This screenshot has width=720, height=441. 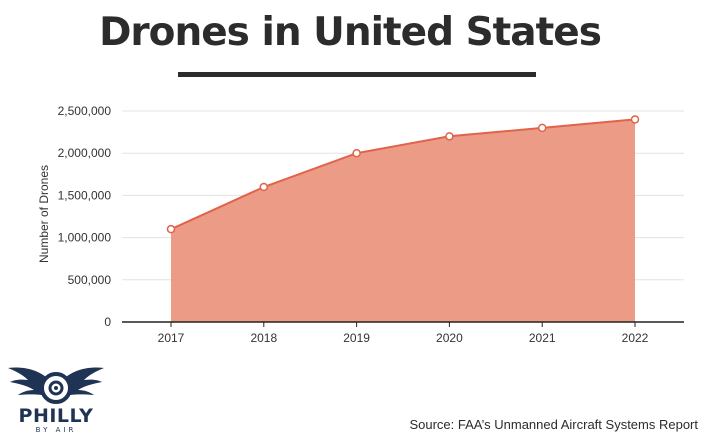 What do you see at coordinates (350, 32) in the screenshot?
I see `page-title: Drones in United States` at bounding box center [350, 32].